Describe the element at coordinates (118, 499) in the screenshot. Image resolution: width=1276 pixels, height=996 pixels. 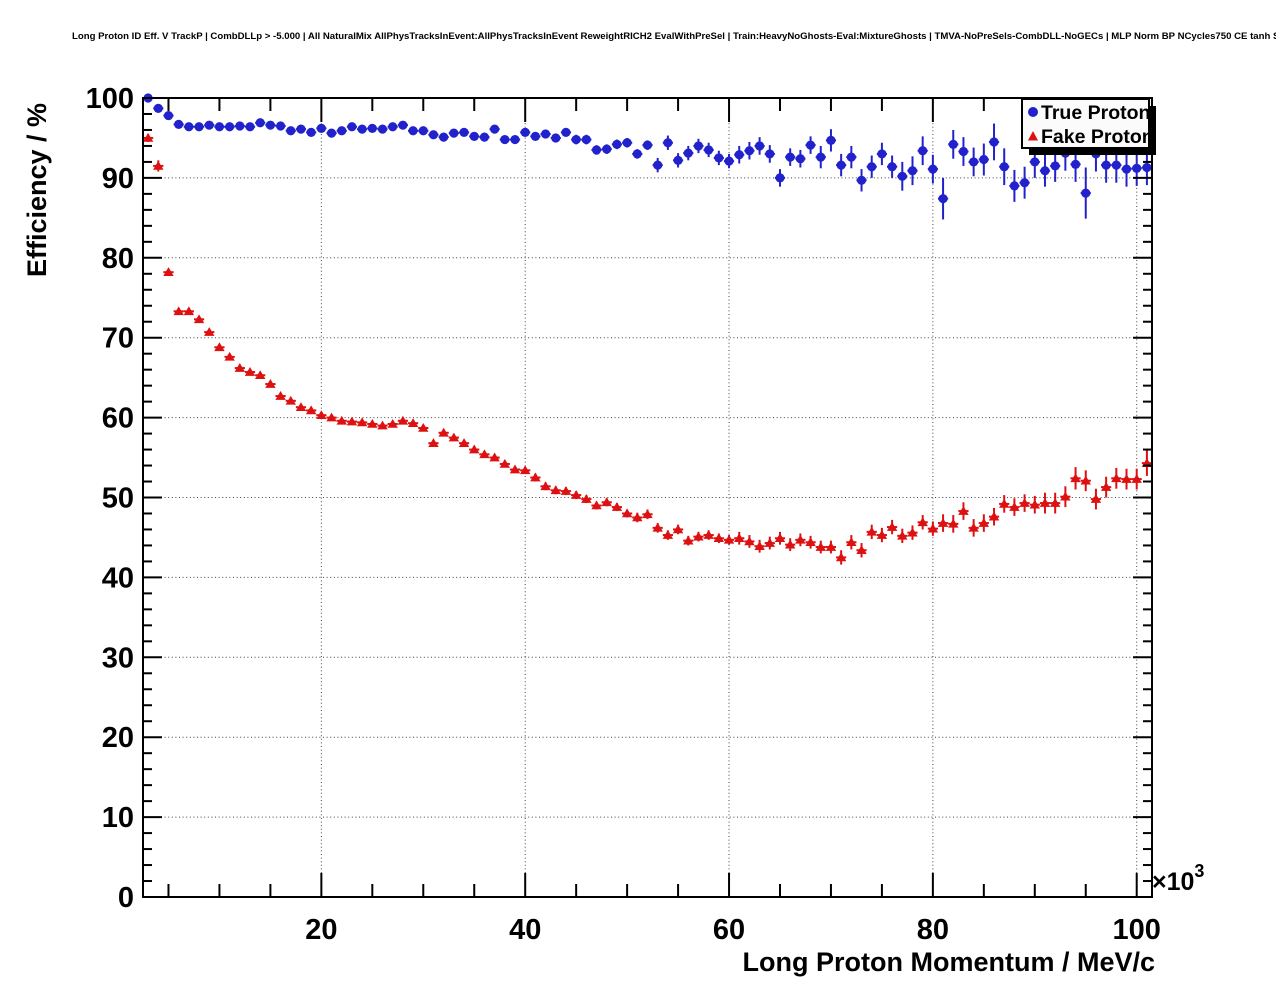
I see `y-tick-label: 50` at that location.